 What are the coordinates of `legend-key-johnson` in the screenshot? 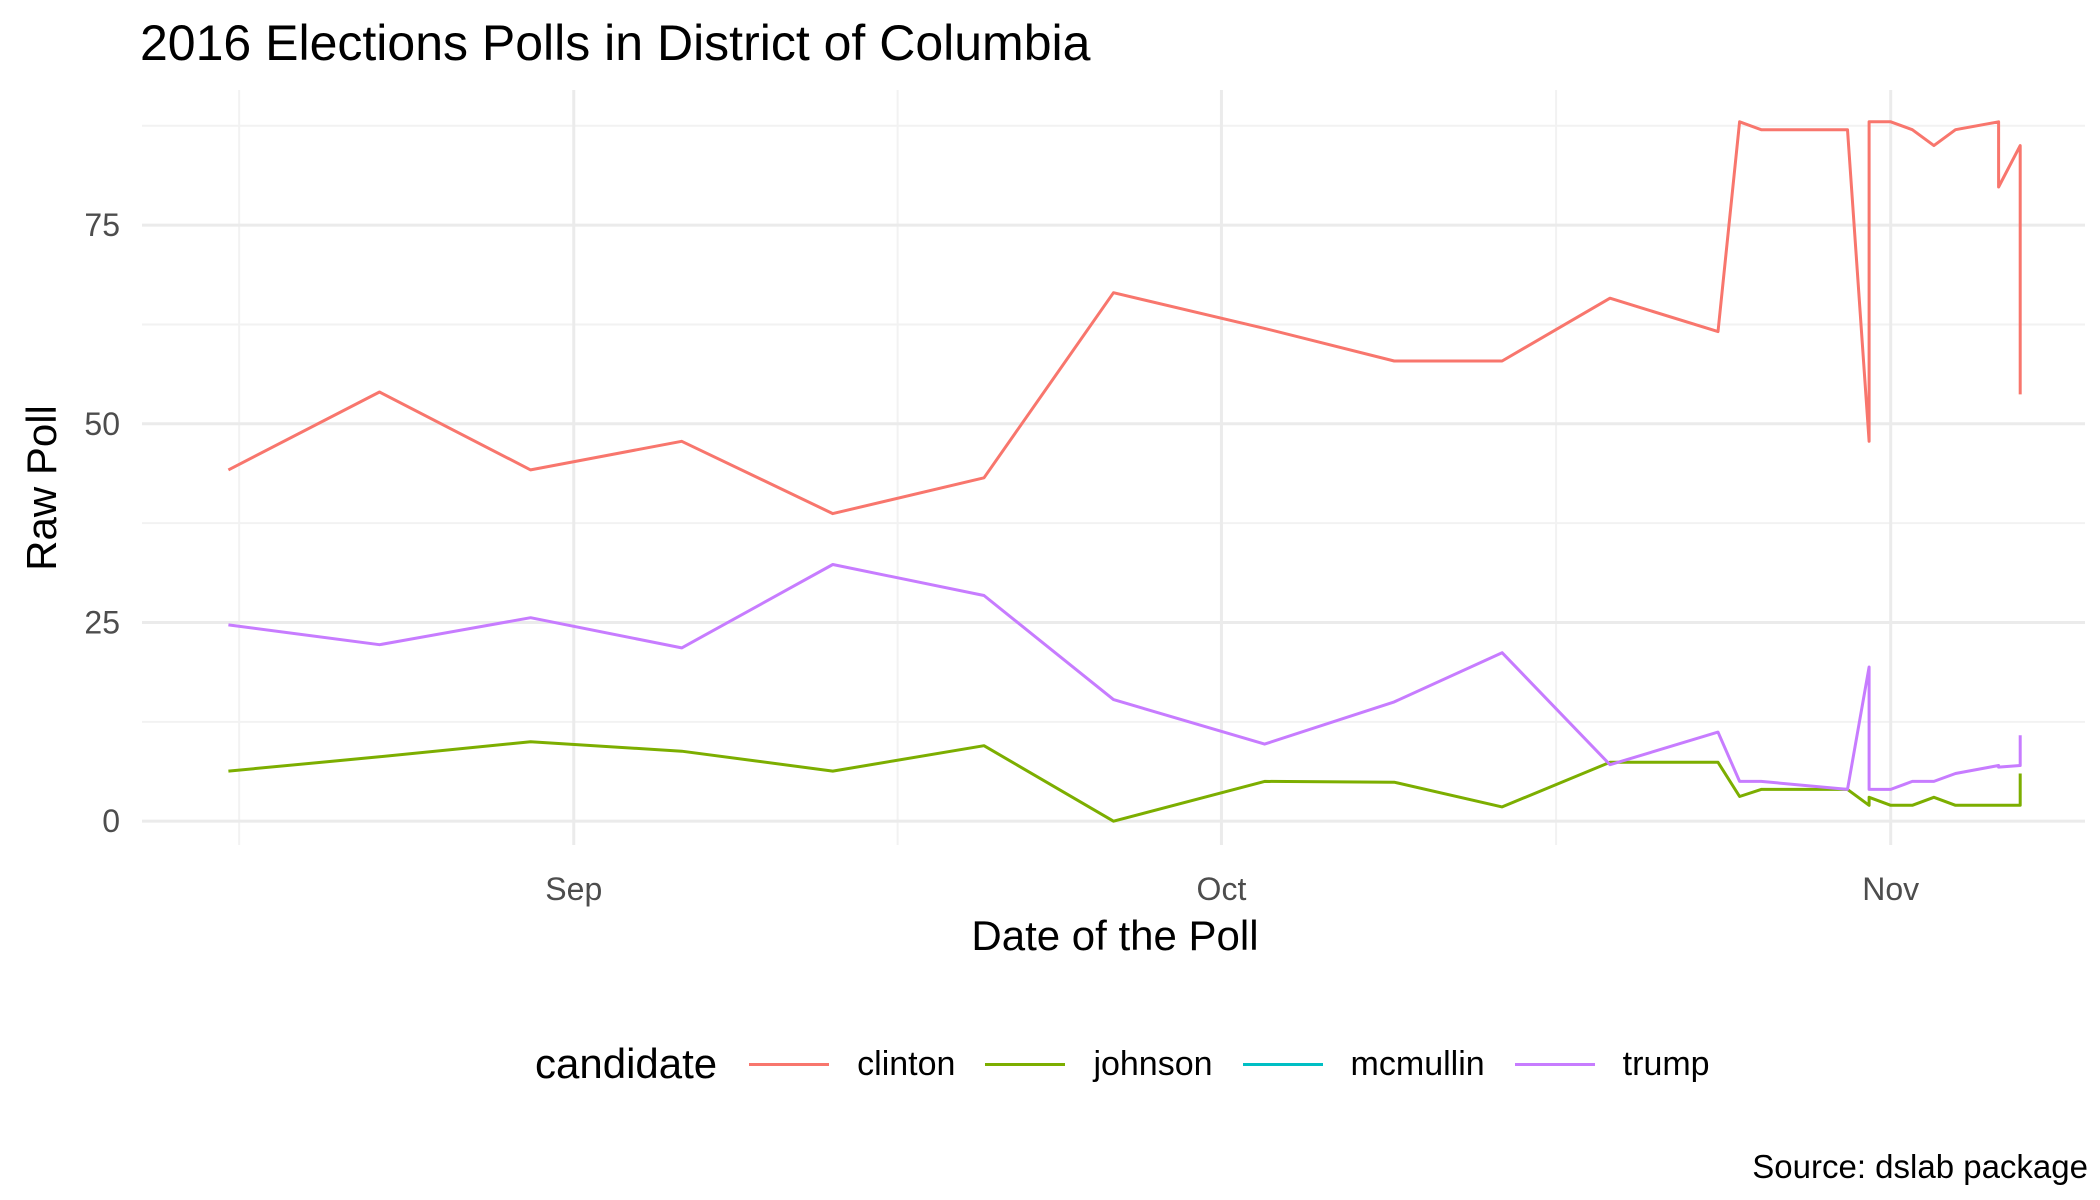 It's located at (1025, 1064).